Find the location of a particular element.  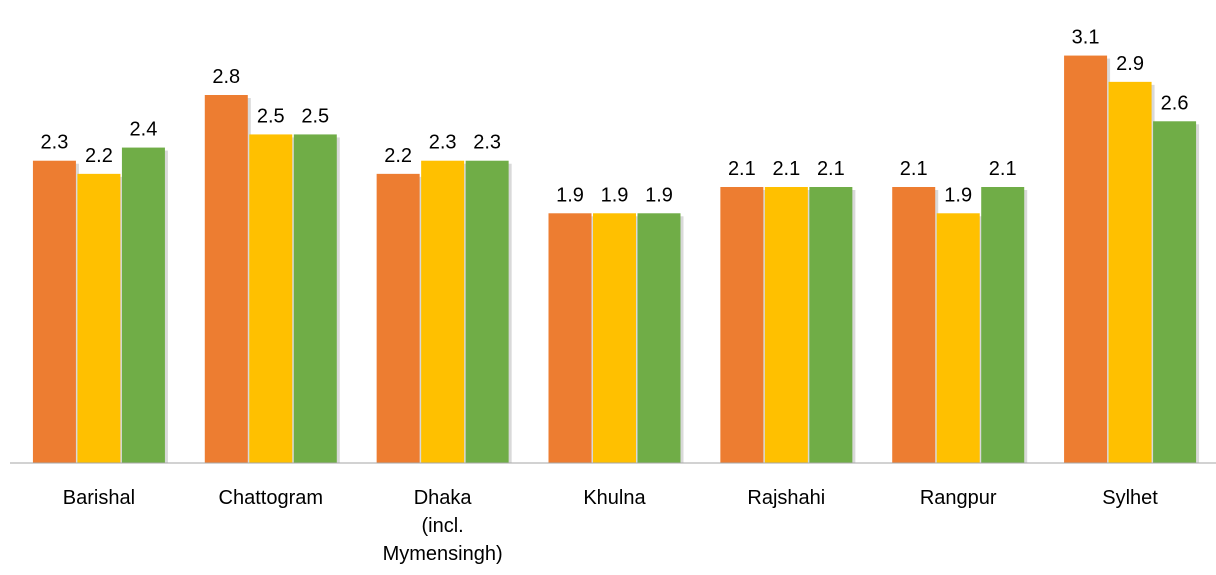

x-tick-label: Dhaka (incl. Mymensingh) is located at coordinates (442, 526).